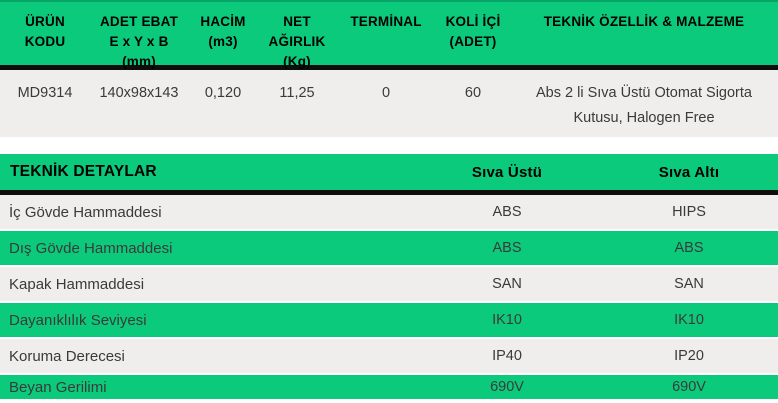  I want to click on col-header-adet-ebat: ADET EBAT E x Y x B (mm), so click(139, 41).